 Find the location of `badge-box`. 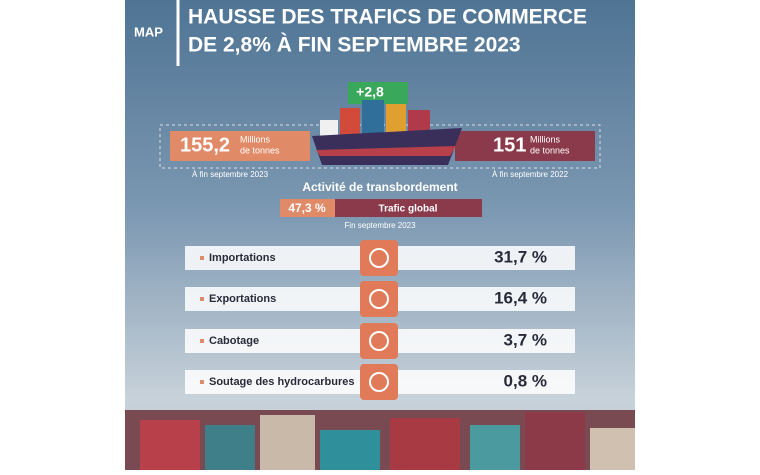

badge-box is located at coordinates (378, 93).